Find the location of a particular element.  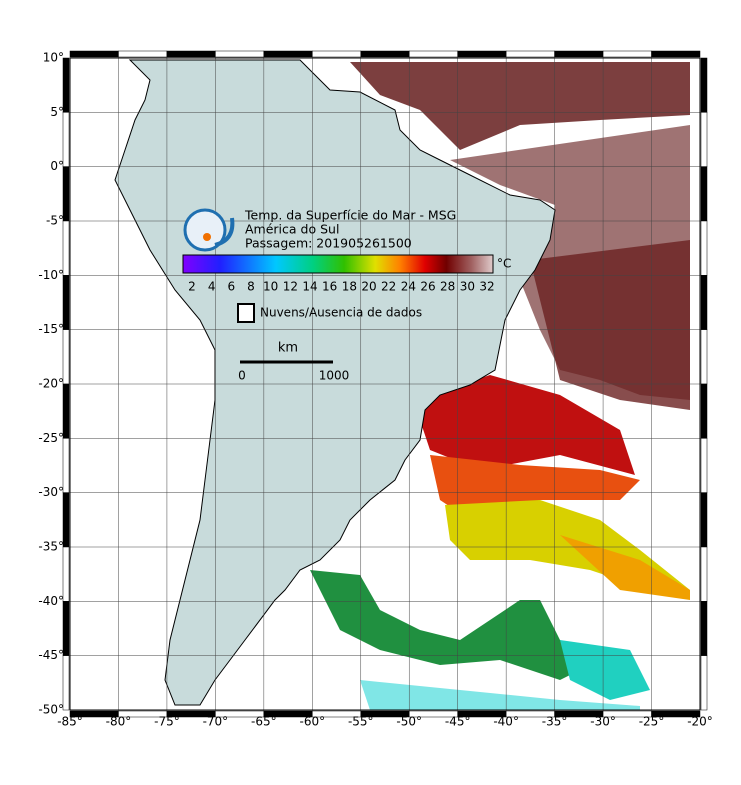

title: Temp. da Superfície do Mar - MSG is located at coordinates (350, 215).